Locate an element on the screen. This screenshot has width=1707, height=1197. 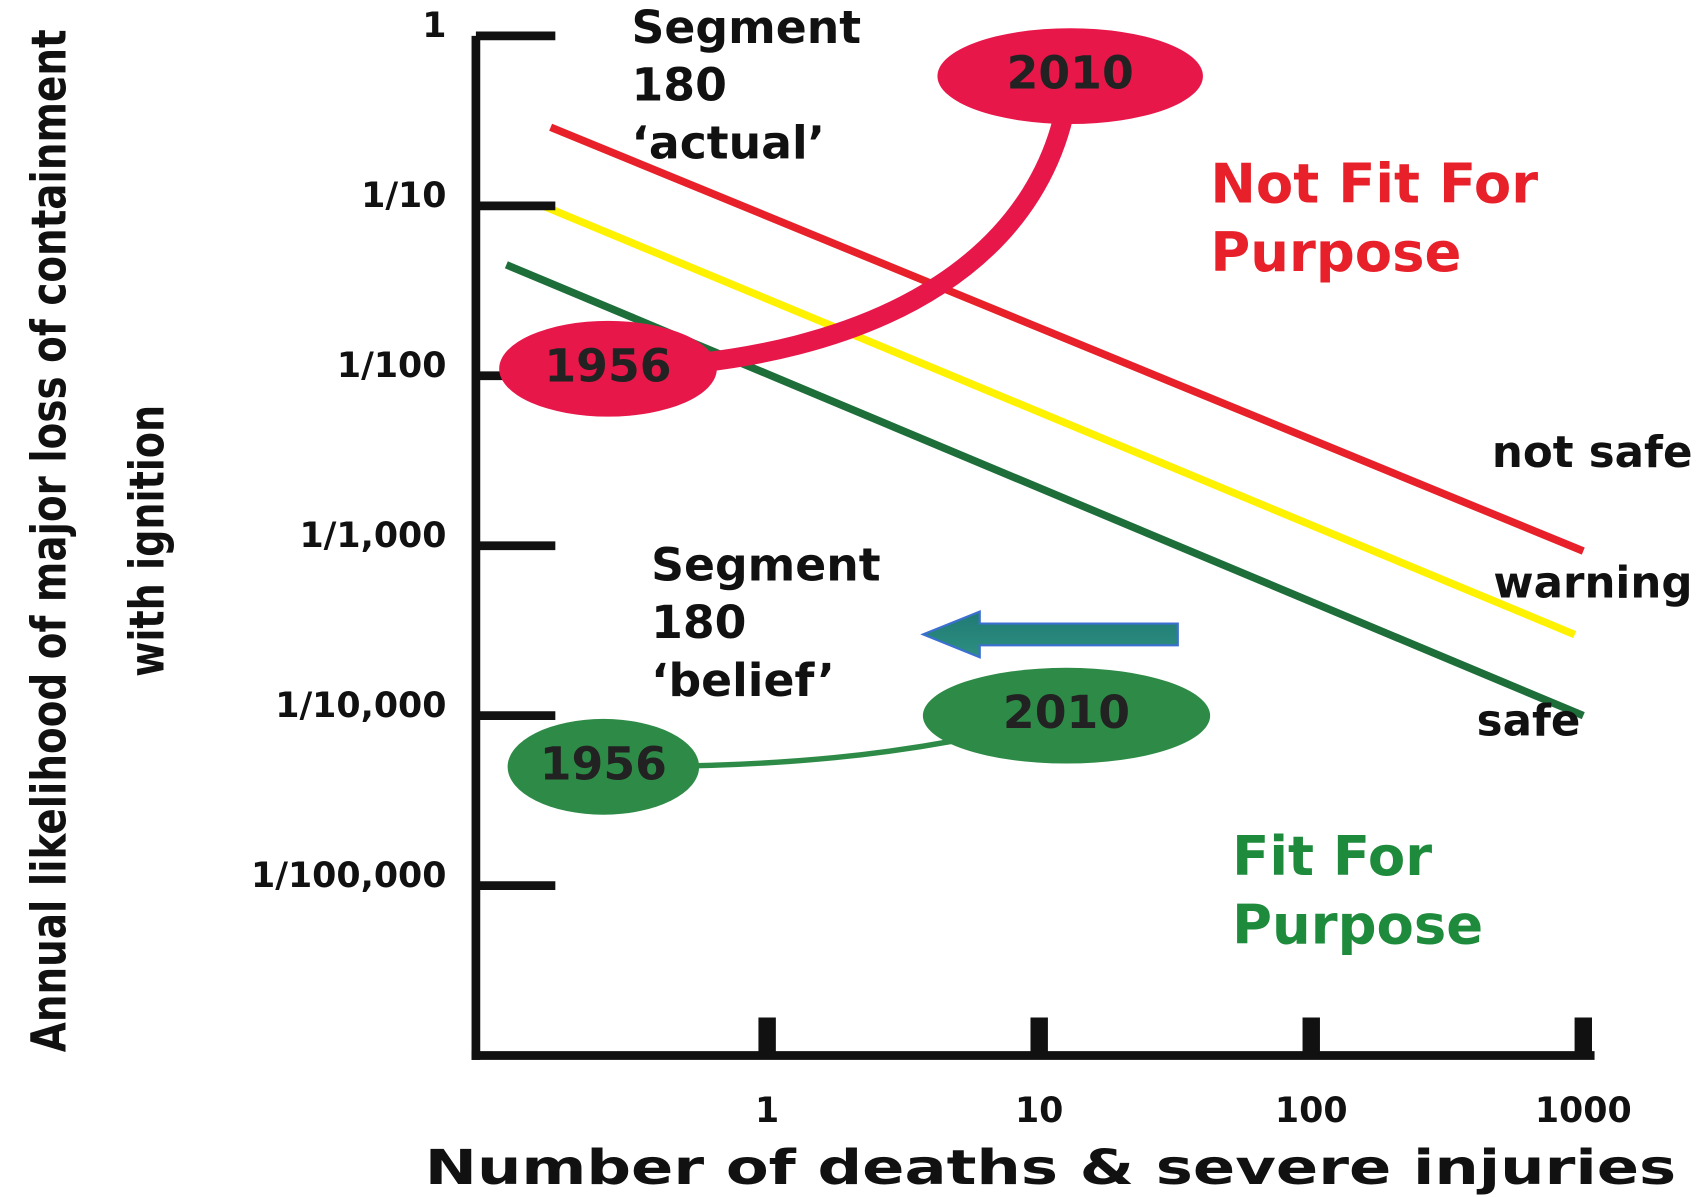
arrow is located at coordinates (1049, 634).